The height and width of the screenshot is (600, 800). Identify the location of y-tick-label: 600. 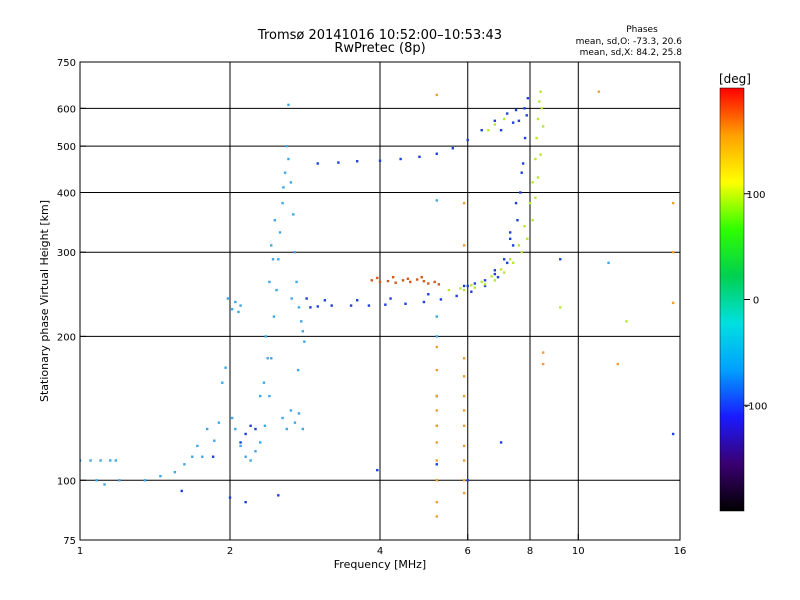
(66, 109).